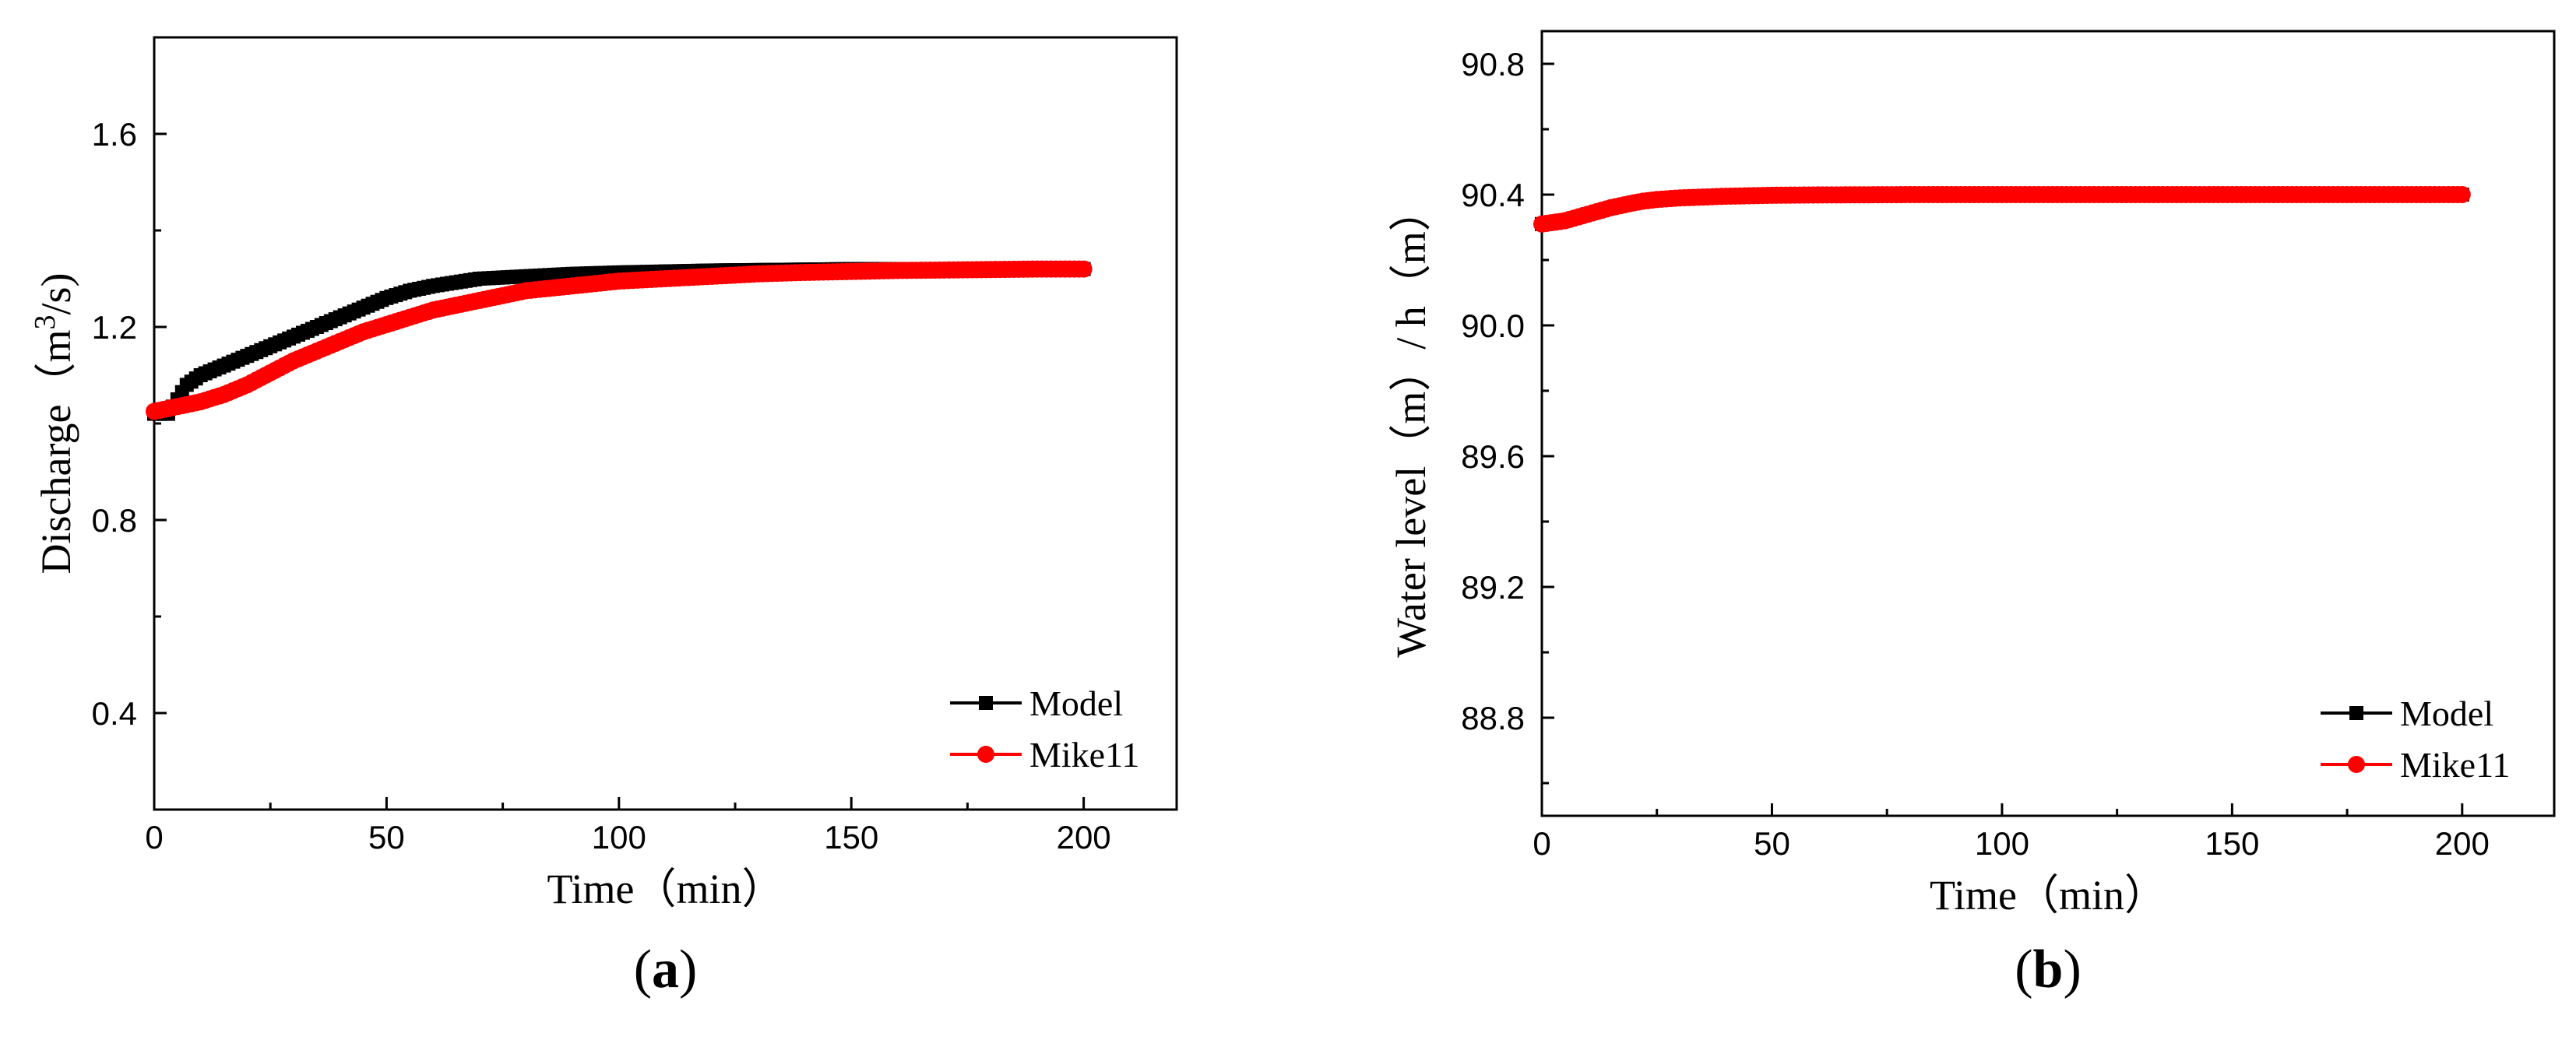  Describe the element at coordinates (114, 714) in the screenshot. I see `y-tick-label: 0.4` at that location.